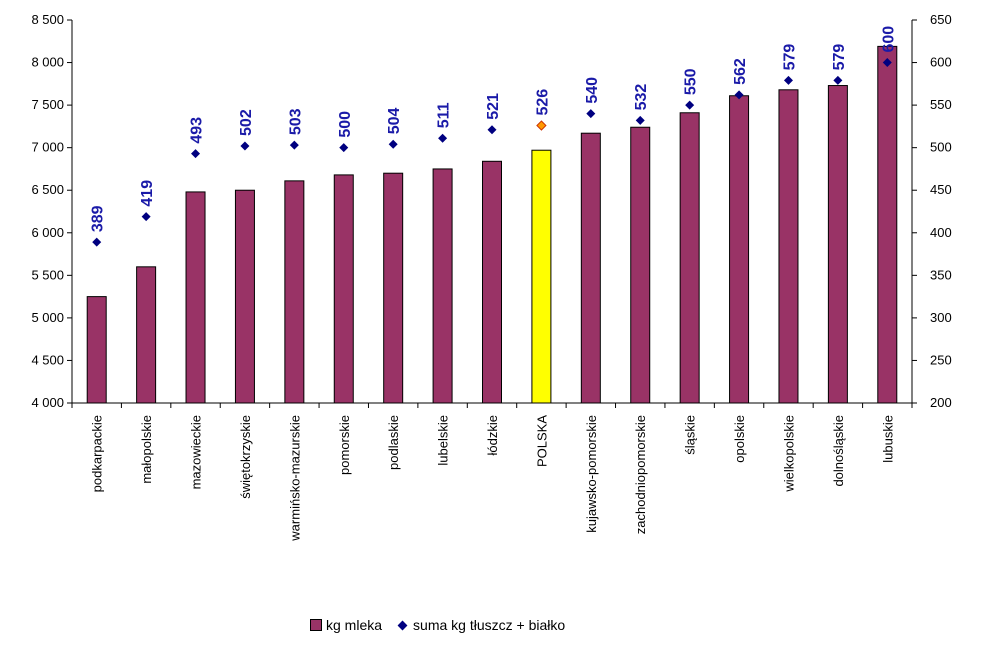 This screenshot has height=650, width=987. Describe the element at coordinates (641, 97) in the screenshot. I see `data-label: 532` at that location.